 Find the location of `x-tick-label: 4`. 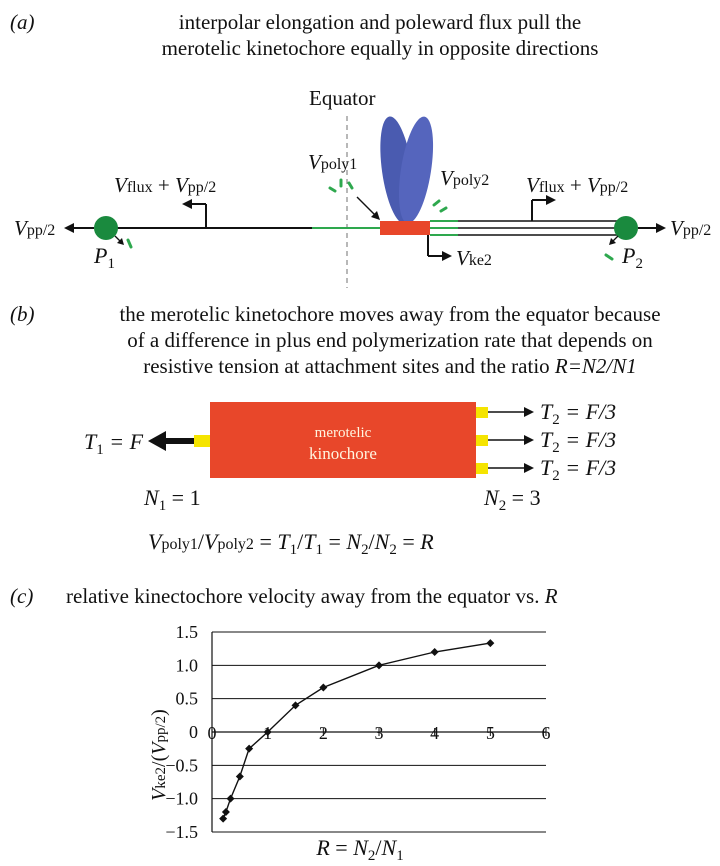

x-tick-label: 4 is located at coordinates (434, 733).